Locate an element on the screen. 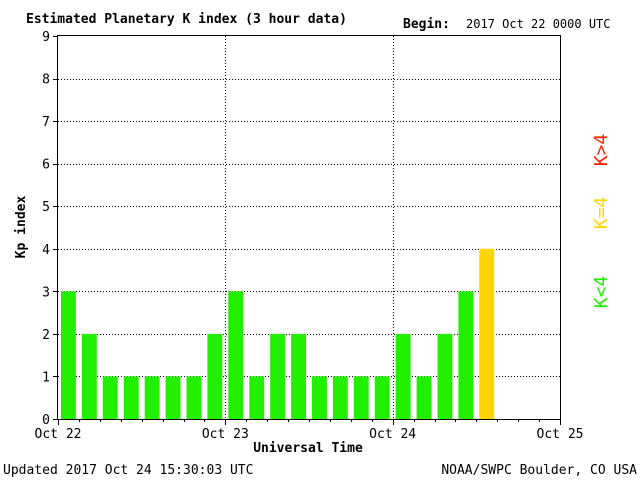 The width and height of the screenshot is (640, 480). y-axis-label: Kp index is located at coordinates (21, 227).